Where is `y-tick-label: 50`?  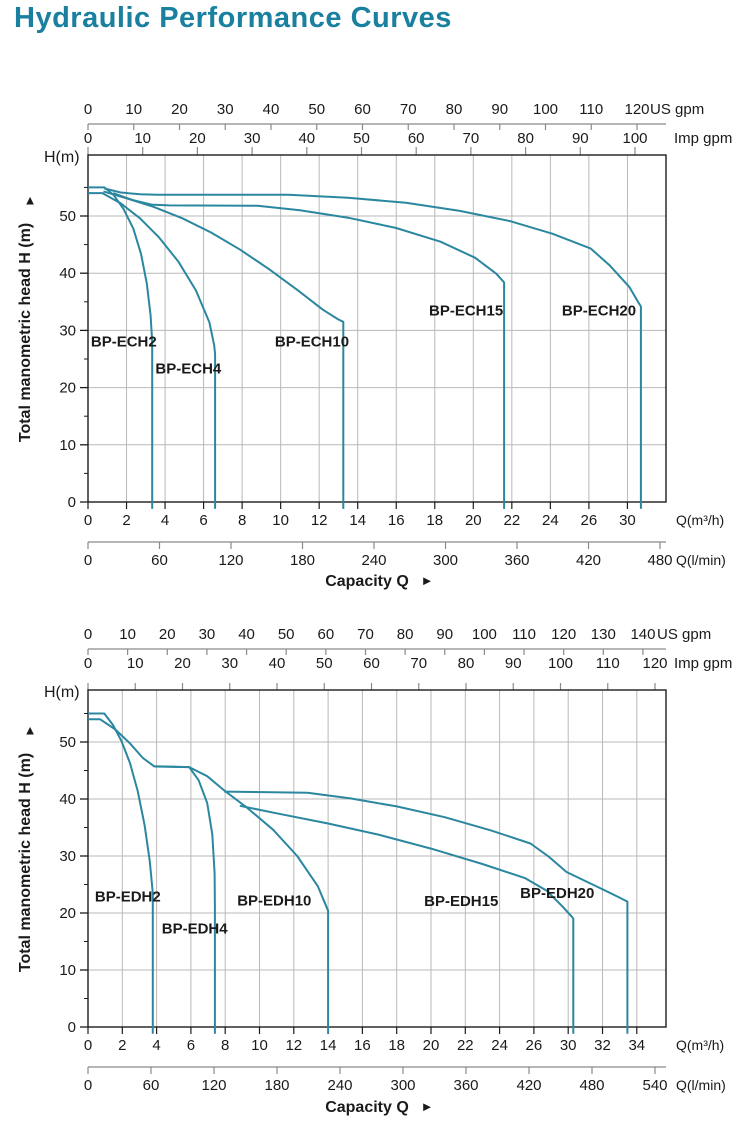
y-tick-label: 50 is located at coordinates (67, 742).